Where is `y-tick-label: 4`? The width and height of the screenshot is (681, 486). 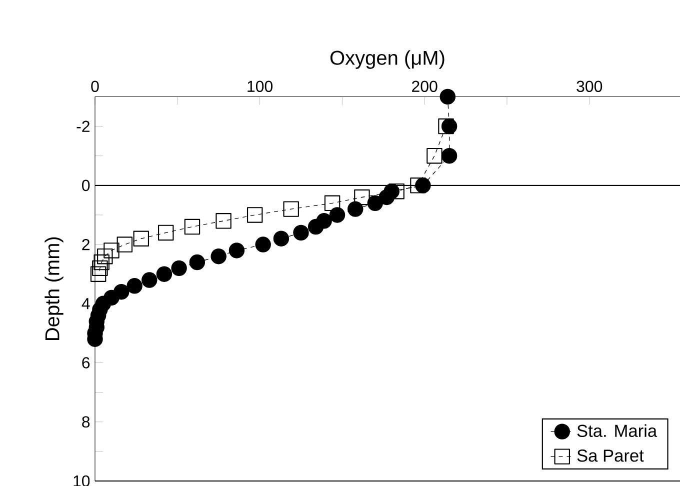
y-tick-label: 4 is located at coordinates (86, 304).